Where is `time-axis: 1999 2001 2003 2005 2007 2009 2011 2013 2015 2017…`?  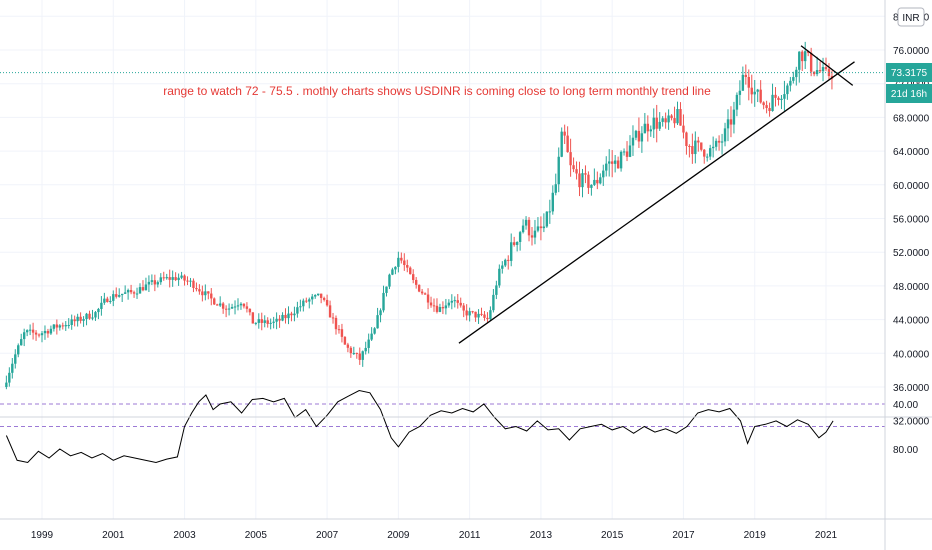 time-axis: 1999 2001 2003 2005 2007 2009 2011 2013 2015 2017… is located at coordinates (434, 535).